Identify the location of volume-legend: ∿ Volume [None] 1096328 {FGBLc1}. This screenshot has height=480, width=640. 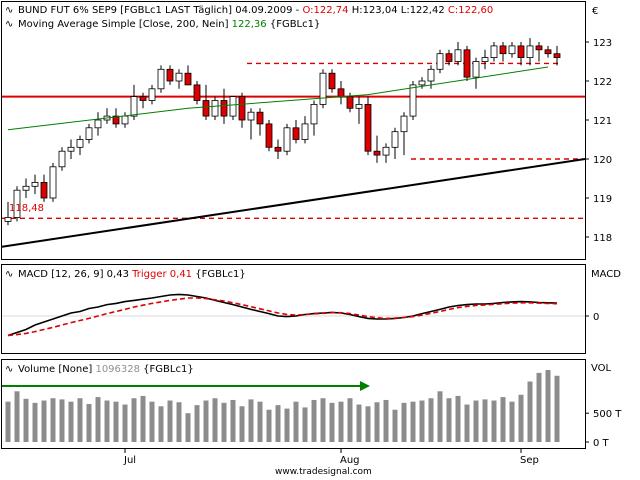
(99, 369).